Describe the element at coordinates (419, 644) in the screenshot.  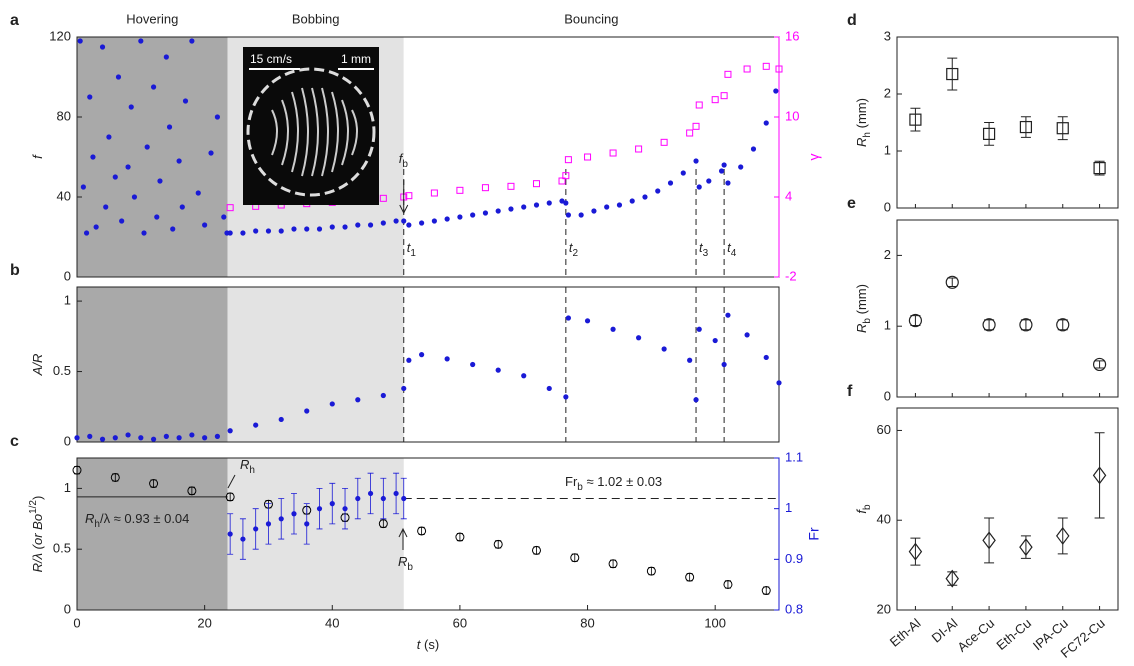
I see `x-axis-label-part: t` at that location.